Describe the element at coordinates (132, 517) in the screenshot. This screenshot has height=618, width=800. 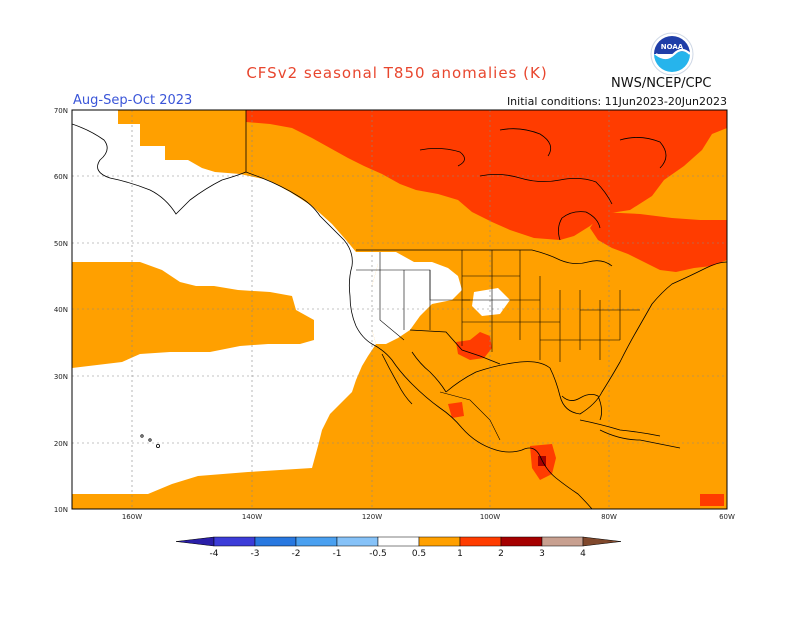
I see `lon-label: 160W` at that location.